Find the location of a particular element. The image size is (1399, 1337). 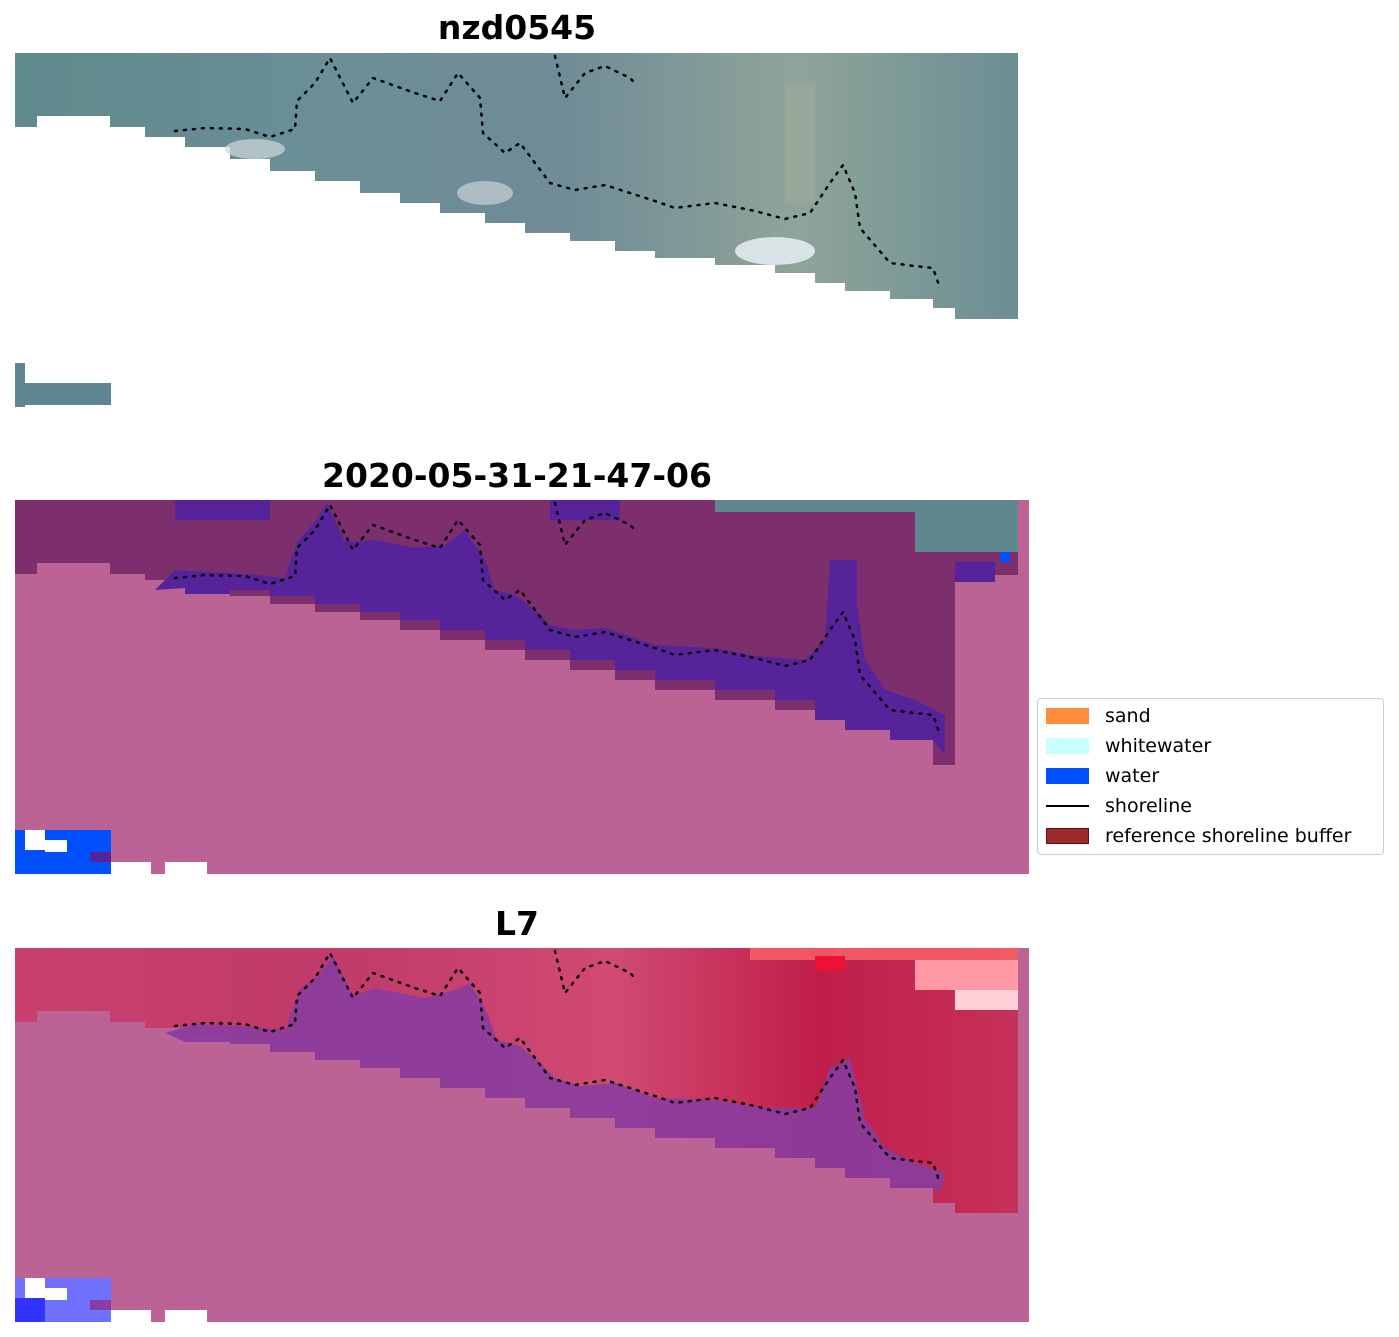

legend-item-shoreline: shoreline is located at coordinates (1119, 806).